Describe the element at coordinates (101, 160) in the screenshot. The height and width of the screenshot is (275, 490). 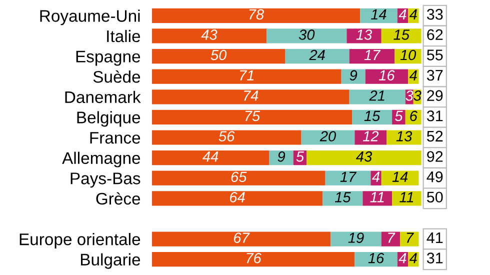
I see `y-tick-label: Allemagne` at that location.